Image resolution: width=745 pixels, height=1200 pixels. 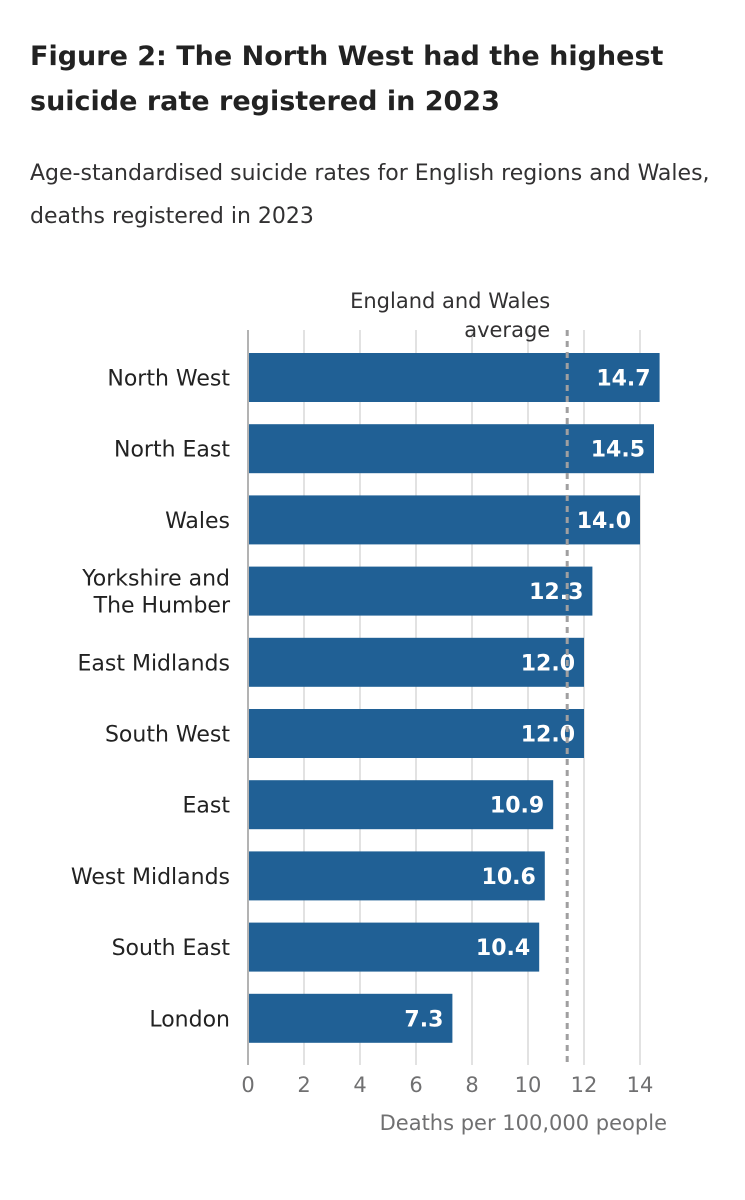 What do you see at coordinates (503, 948) in the screenshot?
I see `bar-value-label: 10.4` at bounding box center [503, 948].